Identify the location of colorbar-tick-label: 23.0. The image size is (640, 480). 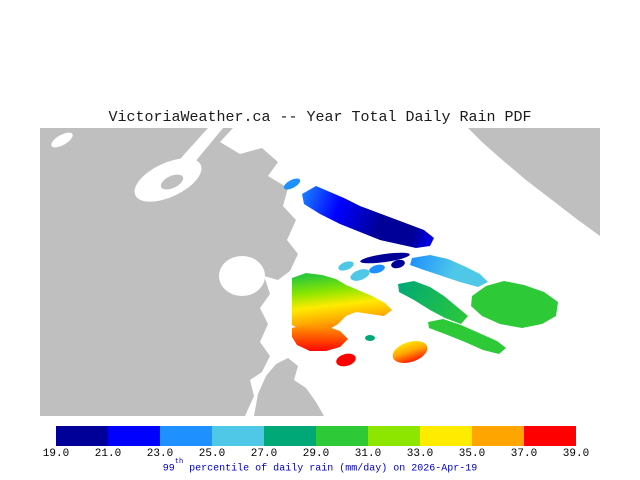
(160, 454).